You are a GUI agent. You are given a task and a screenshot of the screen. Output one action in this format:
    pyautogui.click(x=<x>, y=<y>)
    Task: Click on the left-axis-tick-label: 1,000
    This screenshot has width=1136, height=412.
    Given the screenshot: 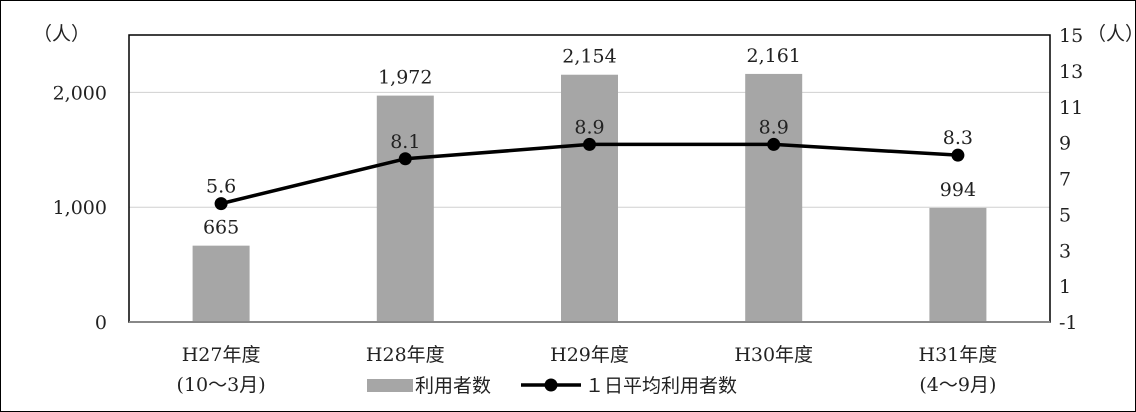 What is the action you would take?
    pyautogui.click(x=80, y=208)
    